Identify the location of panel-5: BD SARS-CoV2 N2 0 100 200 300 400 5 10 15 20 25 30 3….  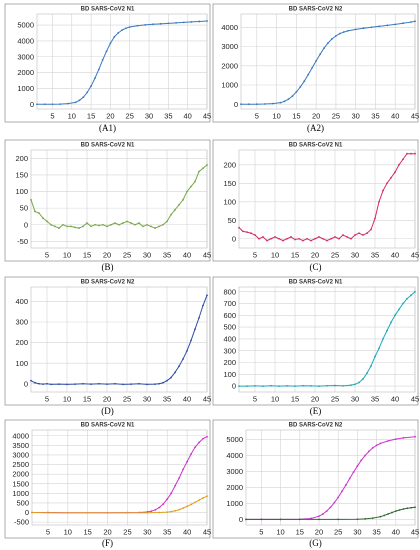
(107, 341).